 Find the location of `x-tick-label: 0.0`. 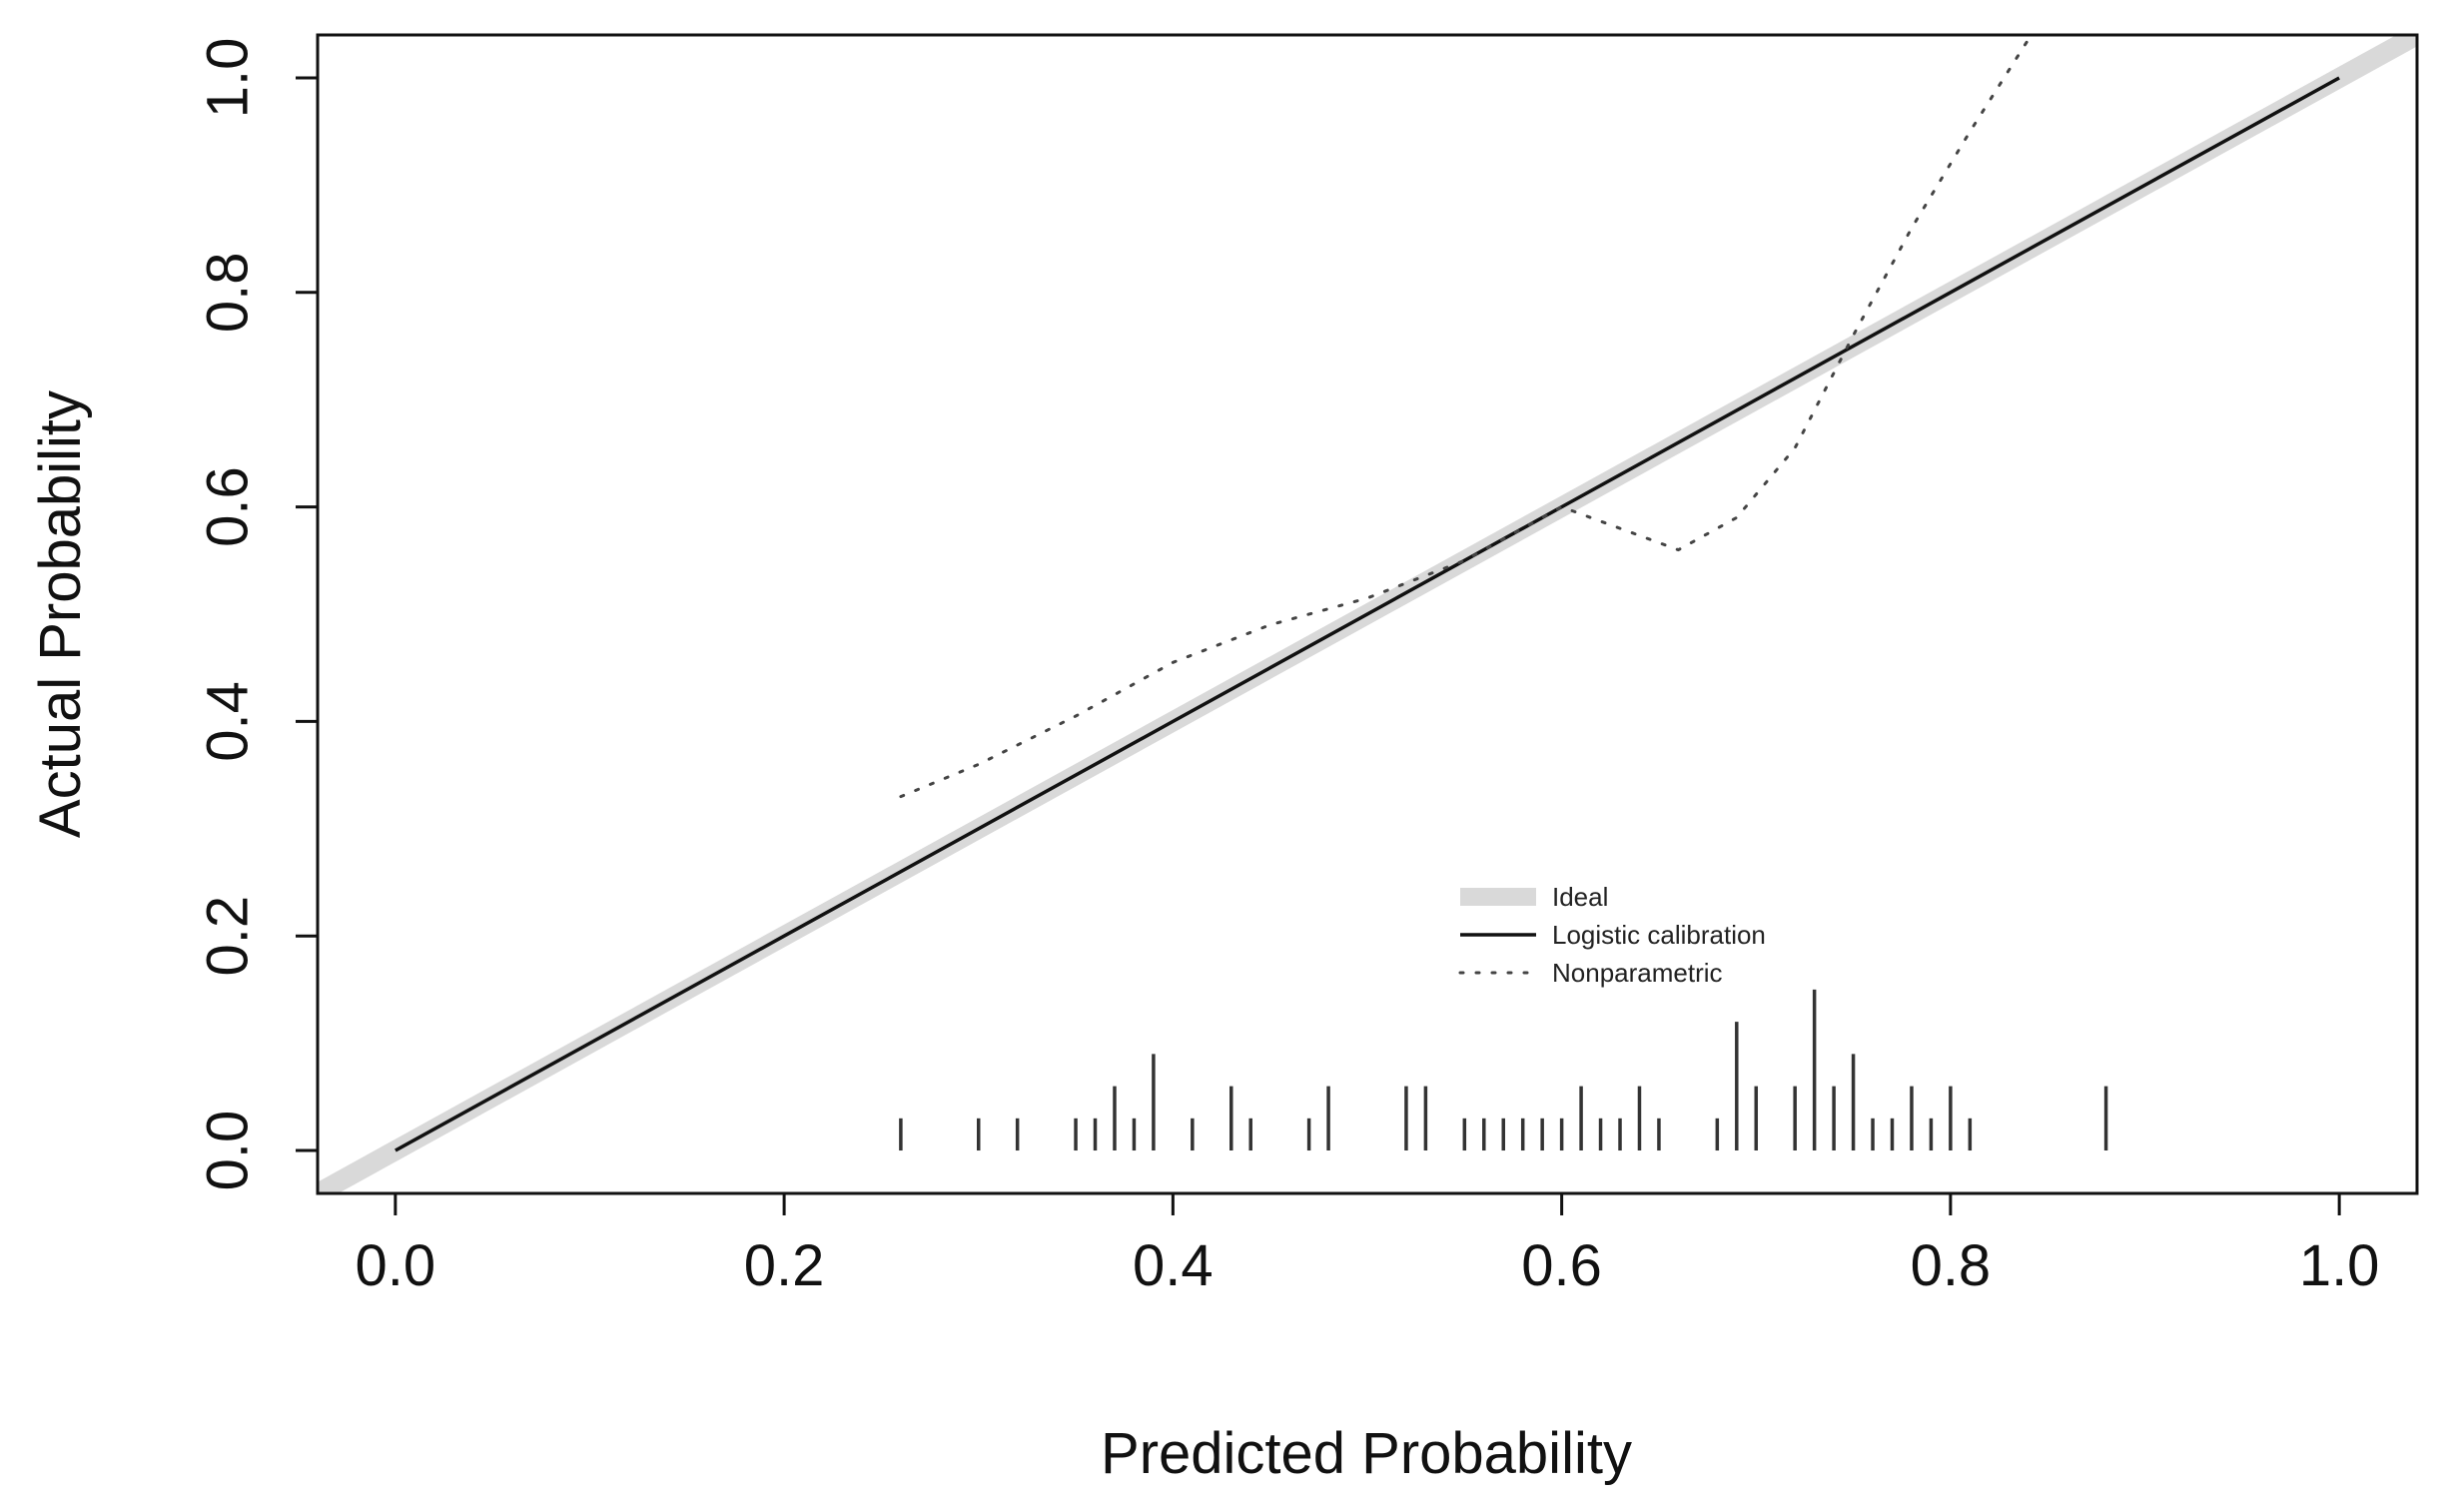

x-tick-label: 0.0 is located at coordinates (396, 1266).